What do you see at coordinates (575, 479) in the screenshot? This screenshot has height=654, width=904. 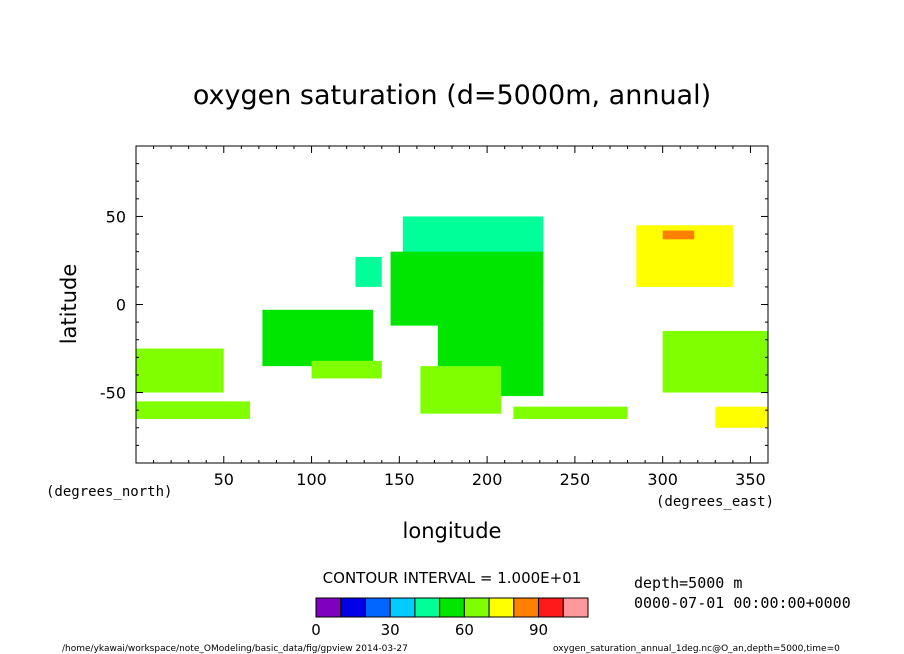 I see `x-tick-label: 250` at bounding box center [575, 479].